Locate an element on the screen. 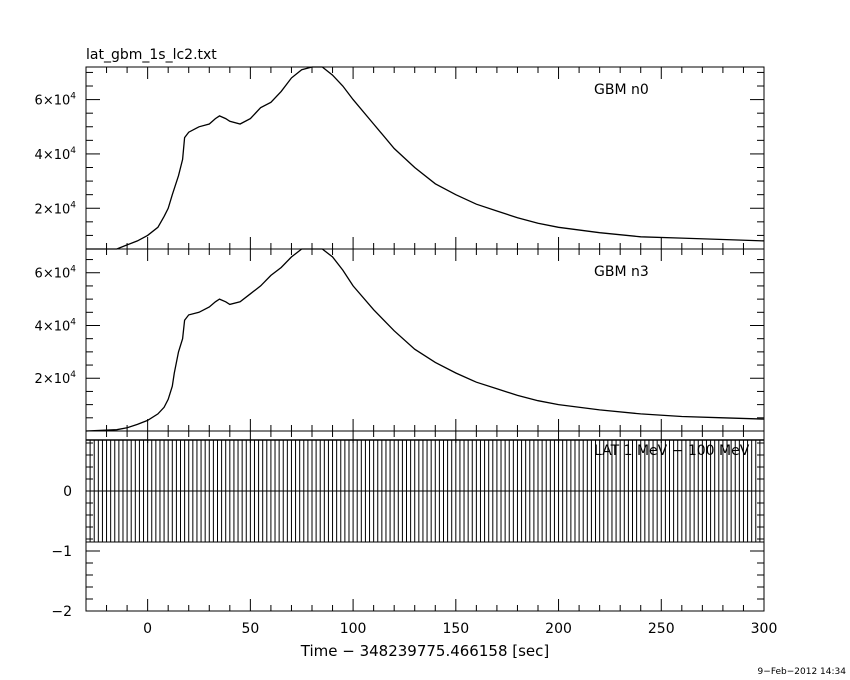 This screenshot has height=680, width=850. x-tick-label: 250 is located at coordinates (661, 629).